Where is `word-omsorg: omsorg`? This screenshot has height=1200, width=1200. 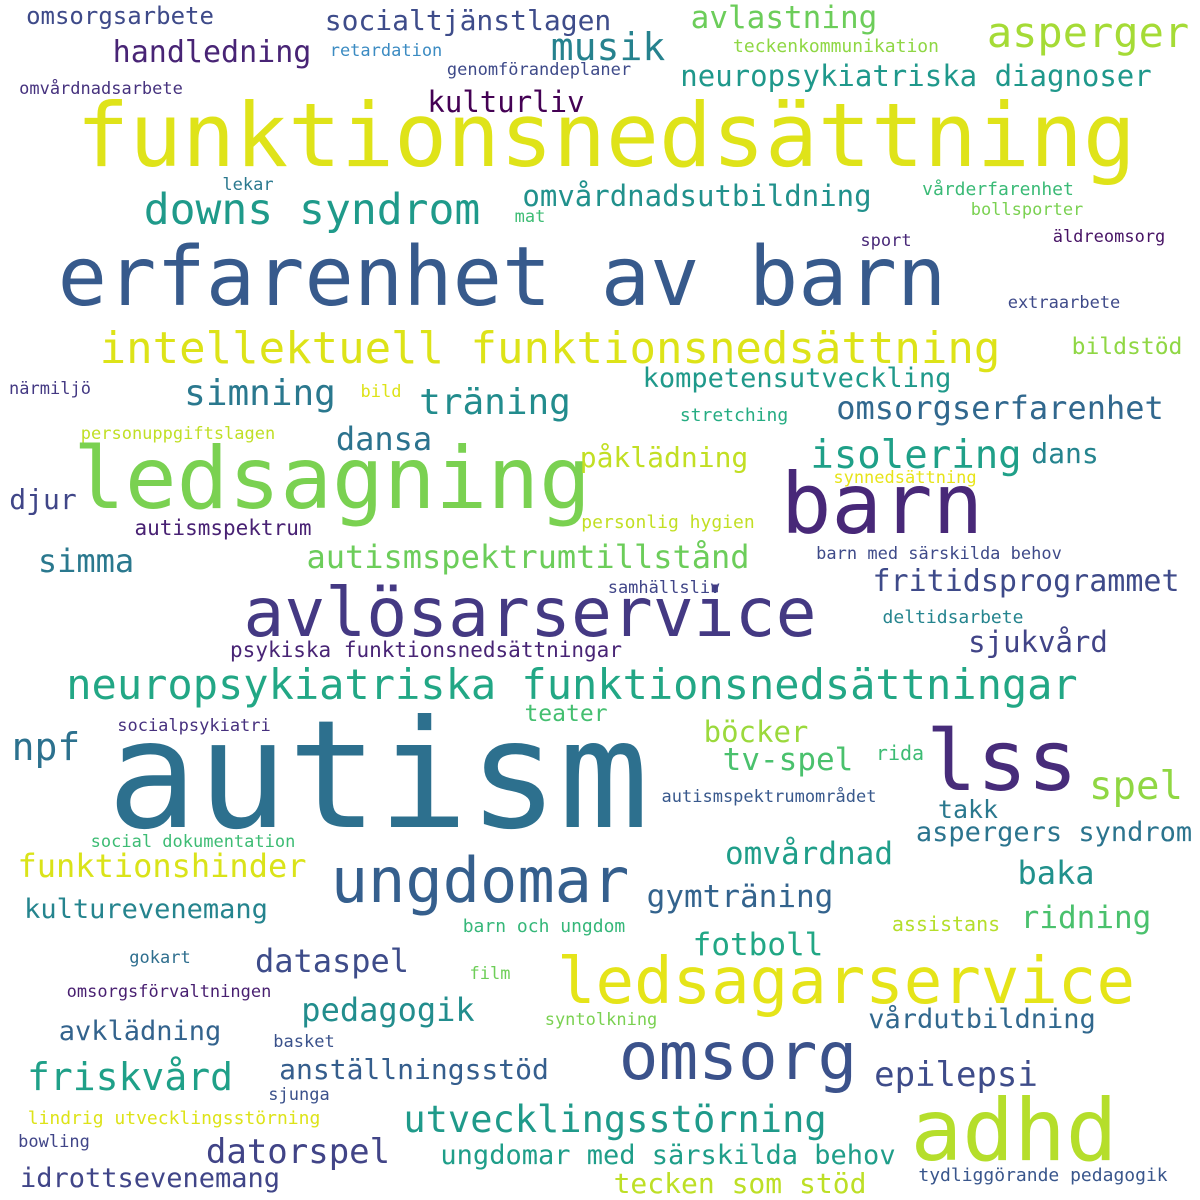 word-omsorg: omsorg is located at coordinates (738, 1056).